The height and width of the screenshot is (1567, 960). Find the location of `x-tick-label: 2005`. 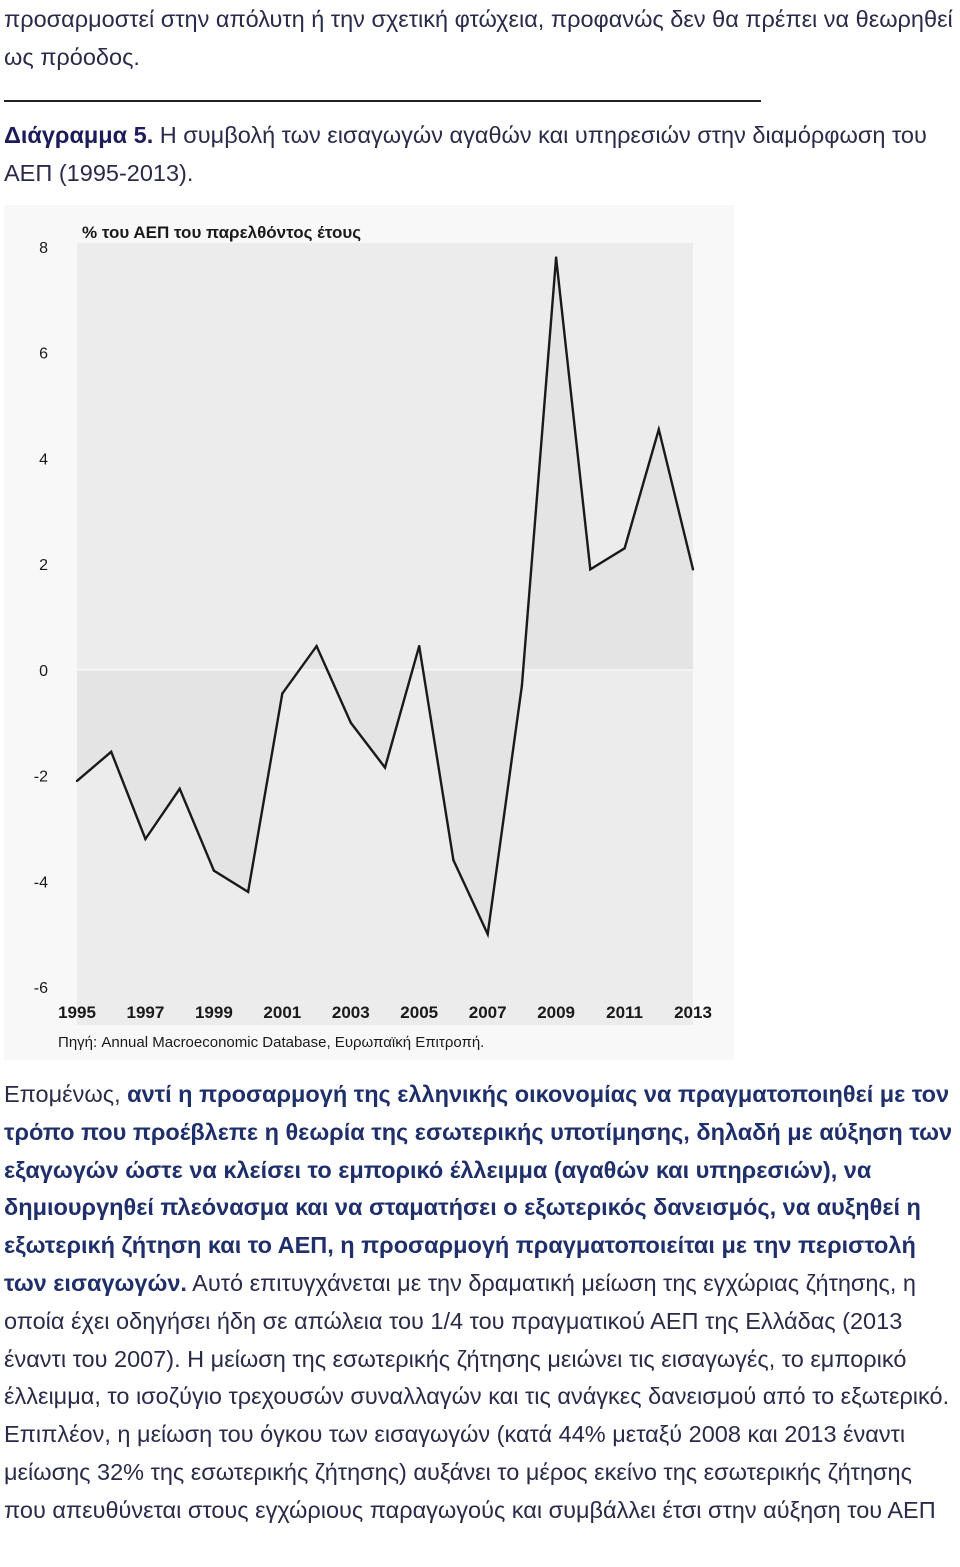

x-tick-label: 2005 is located at coordinates (419, 1012).